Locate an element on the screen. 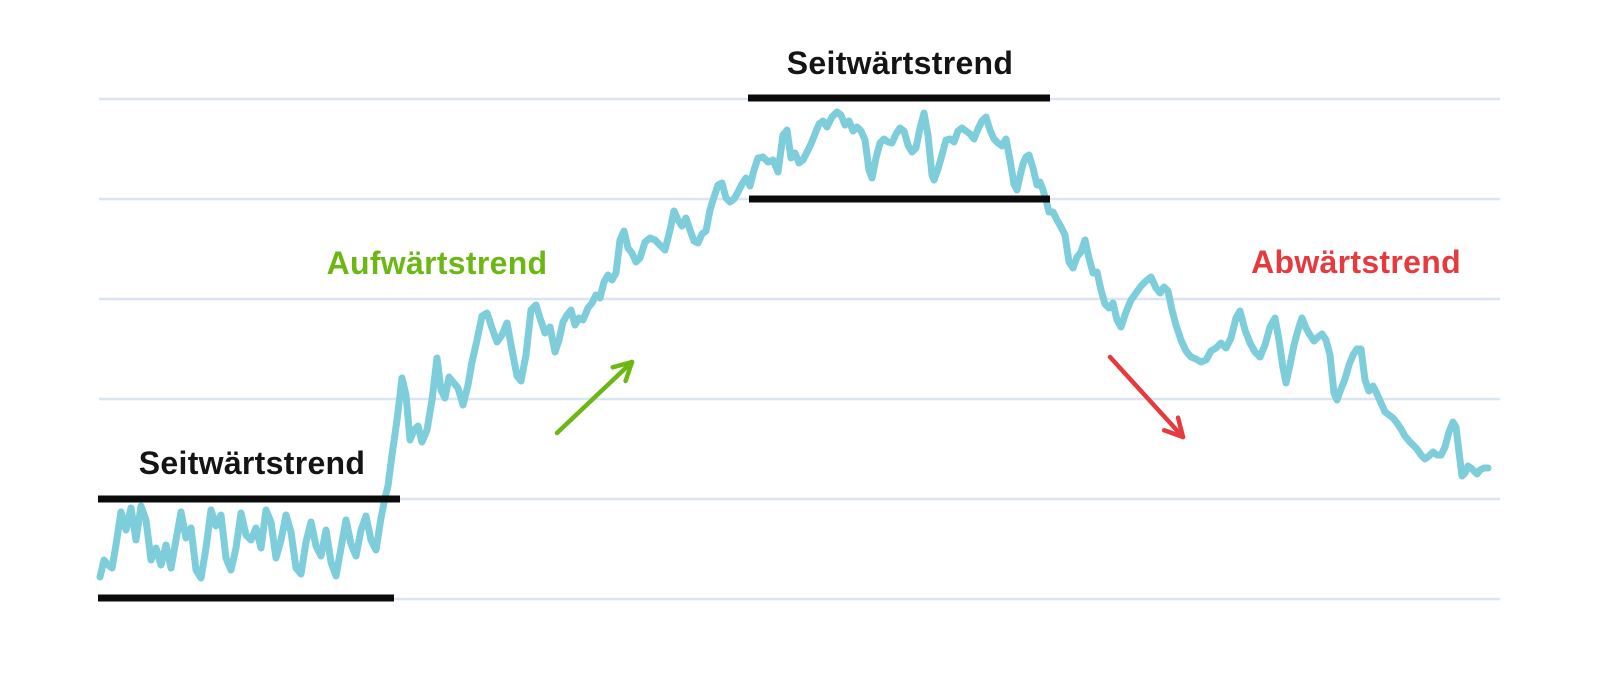 The image size is (1600, 700). label-sideways-top: Seitwärtstrend is located at coordinates (900, 63).